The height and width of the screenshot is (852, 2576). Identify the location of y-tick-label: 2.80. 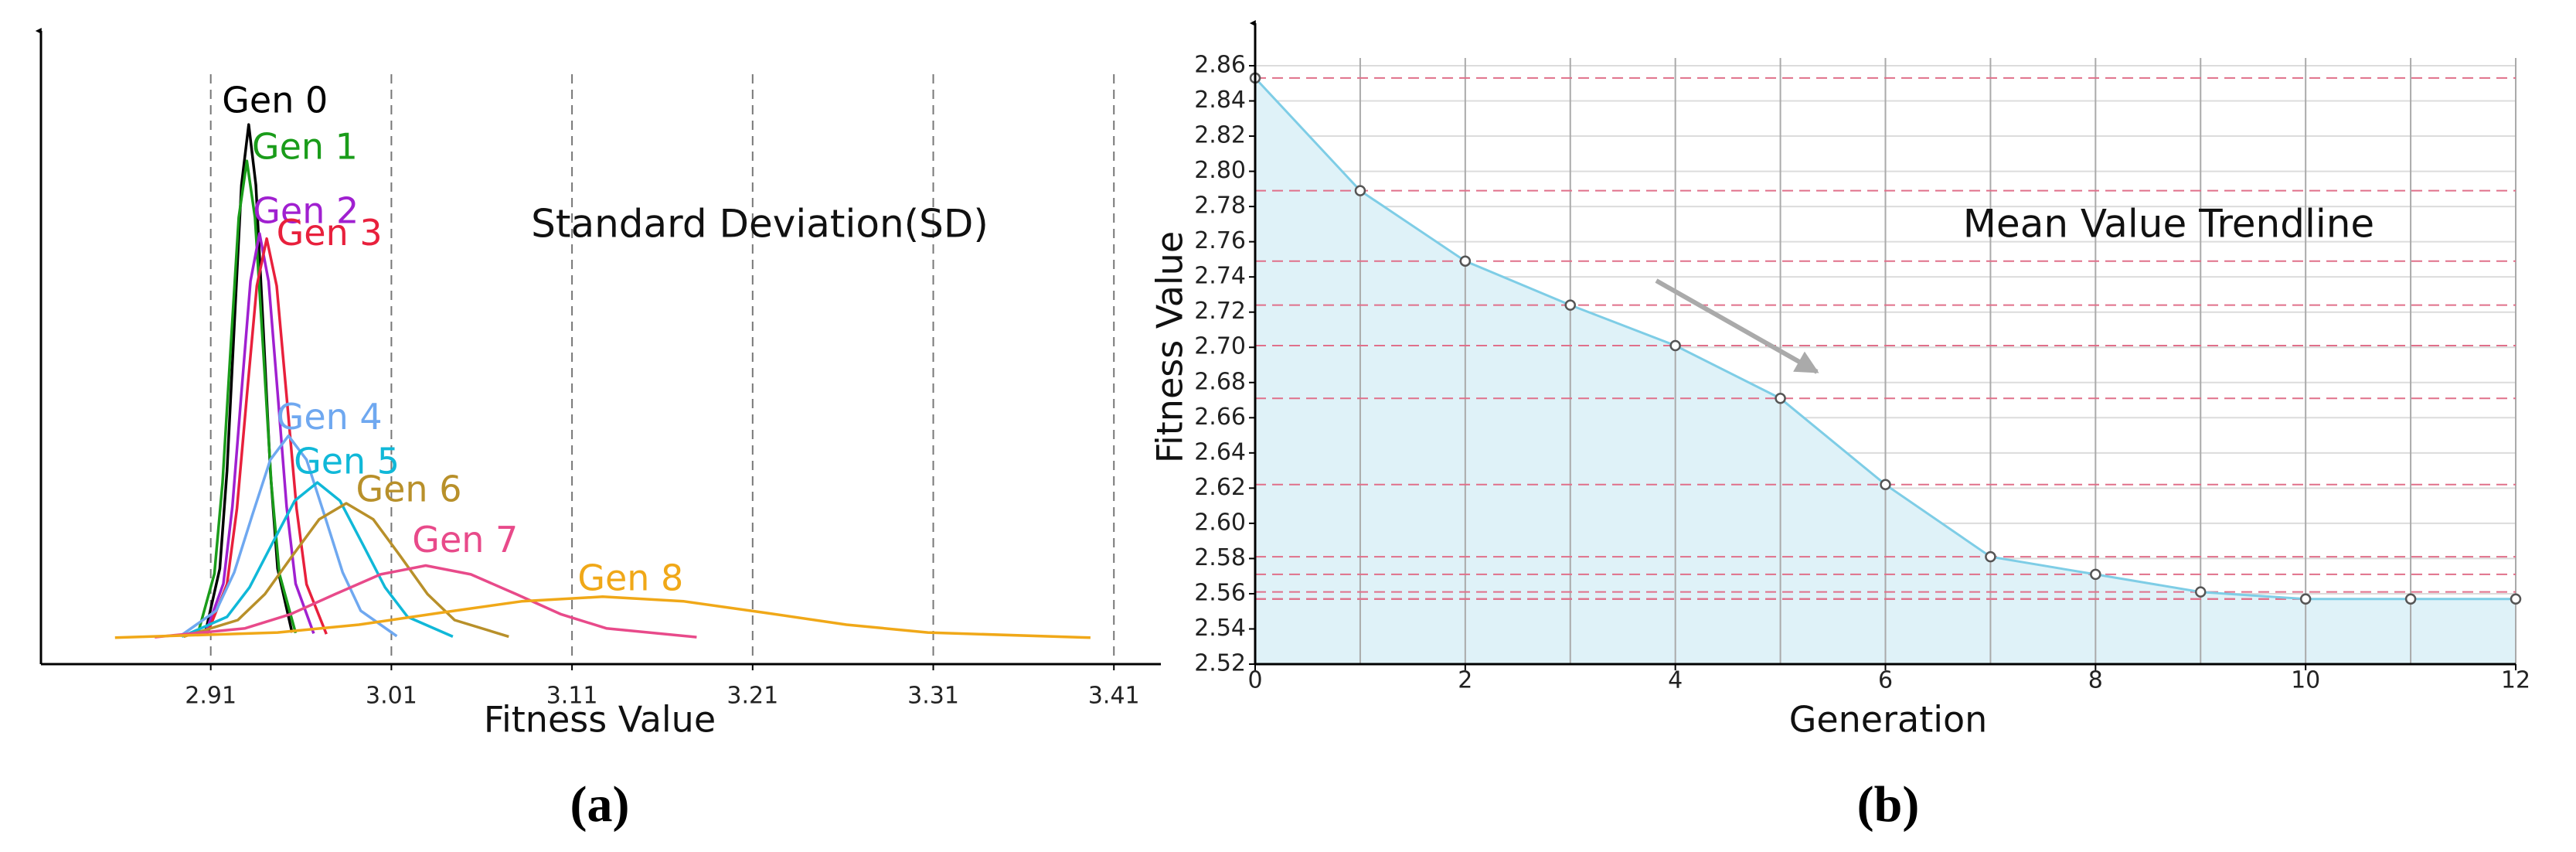
(1220, 170).